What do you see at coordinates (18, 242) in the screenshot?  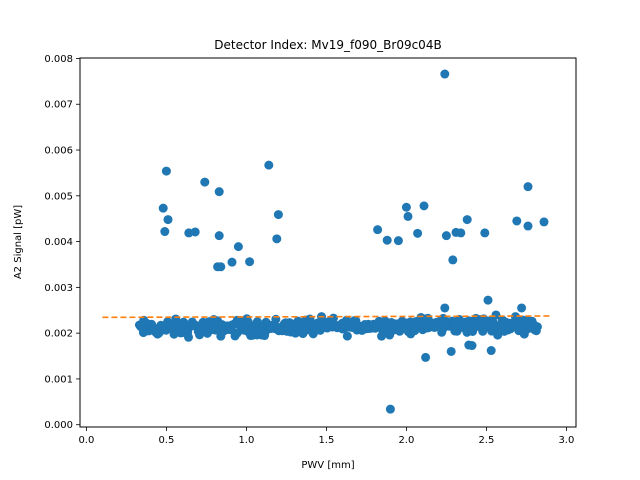 I see `y-axis-label: A2 Signal [pW]` at bounding box center [18, 242].